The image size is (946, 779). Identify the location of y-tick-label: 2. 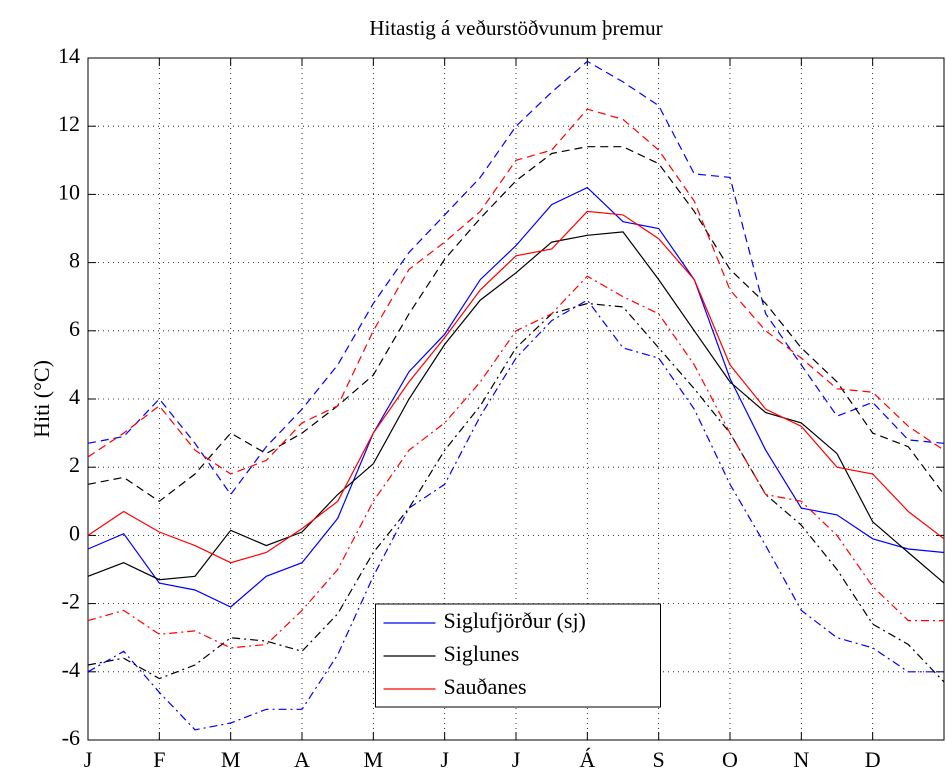
(74, 464).